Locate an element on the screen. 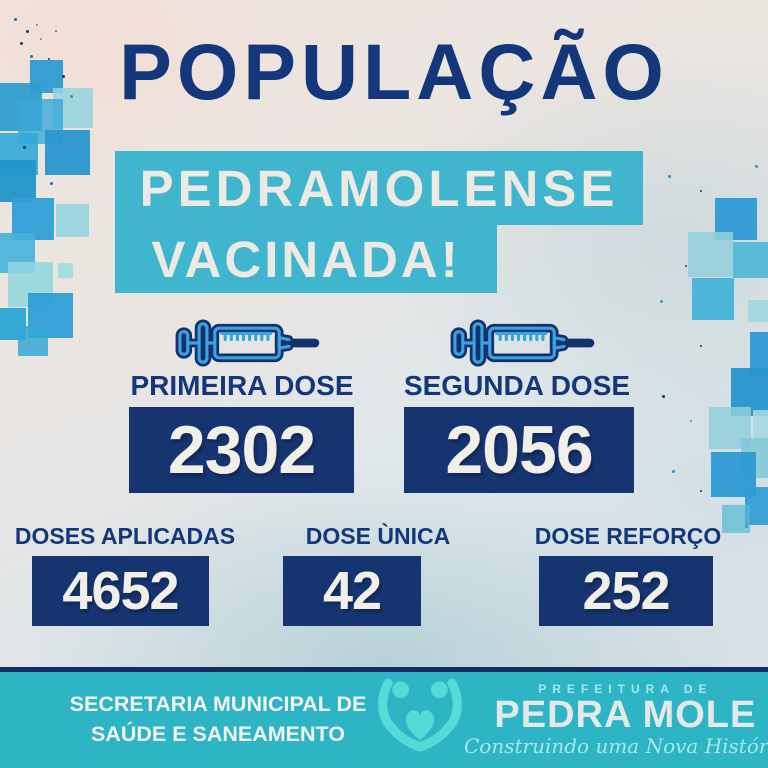  stat-value-dose-unica: 42 is located at coordinates (352, 591).